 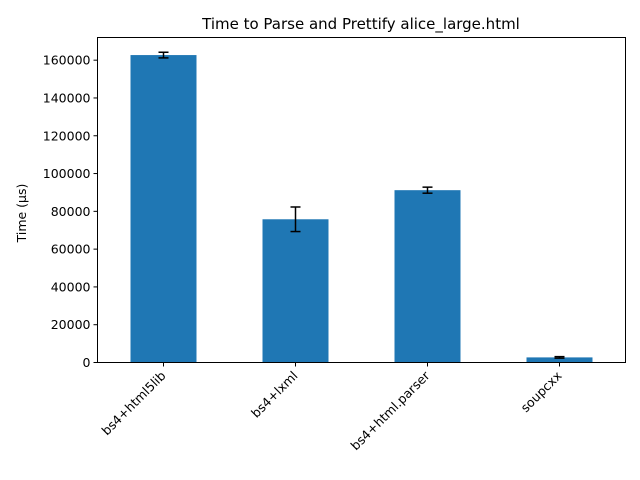 What do you see at coordinates (390, 410) in the screenshot?
I see `x-tick-label: bs4+html.parser` at bounding box center [390, 410].